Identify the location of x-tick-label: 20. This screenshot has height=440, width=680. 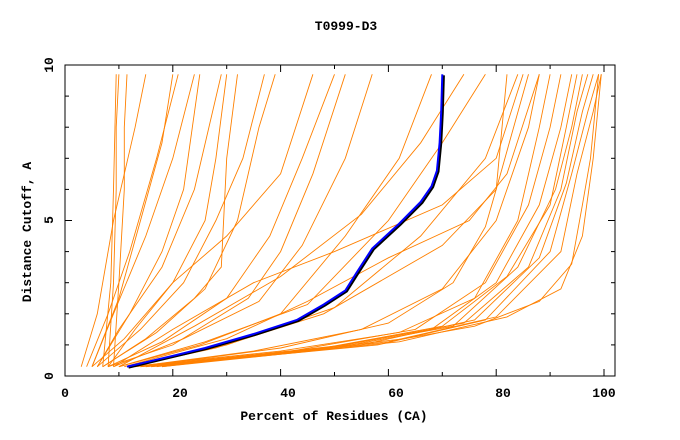
(180, 393).